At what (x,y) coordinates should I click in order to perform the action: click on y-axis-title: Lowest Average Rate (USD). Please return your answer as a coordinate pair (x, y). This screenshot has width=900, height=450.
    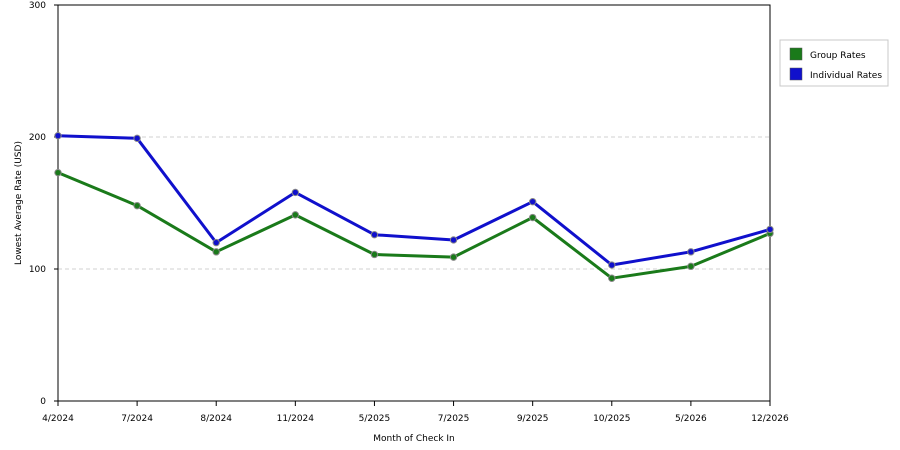
    Looking at the image, I should click on (19, 203).